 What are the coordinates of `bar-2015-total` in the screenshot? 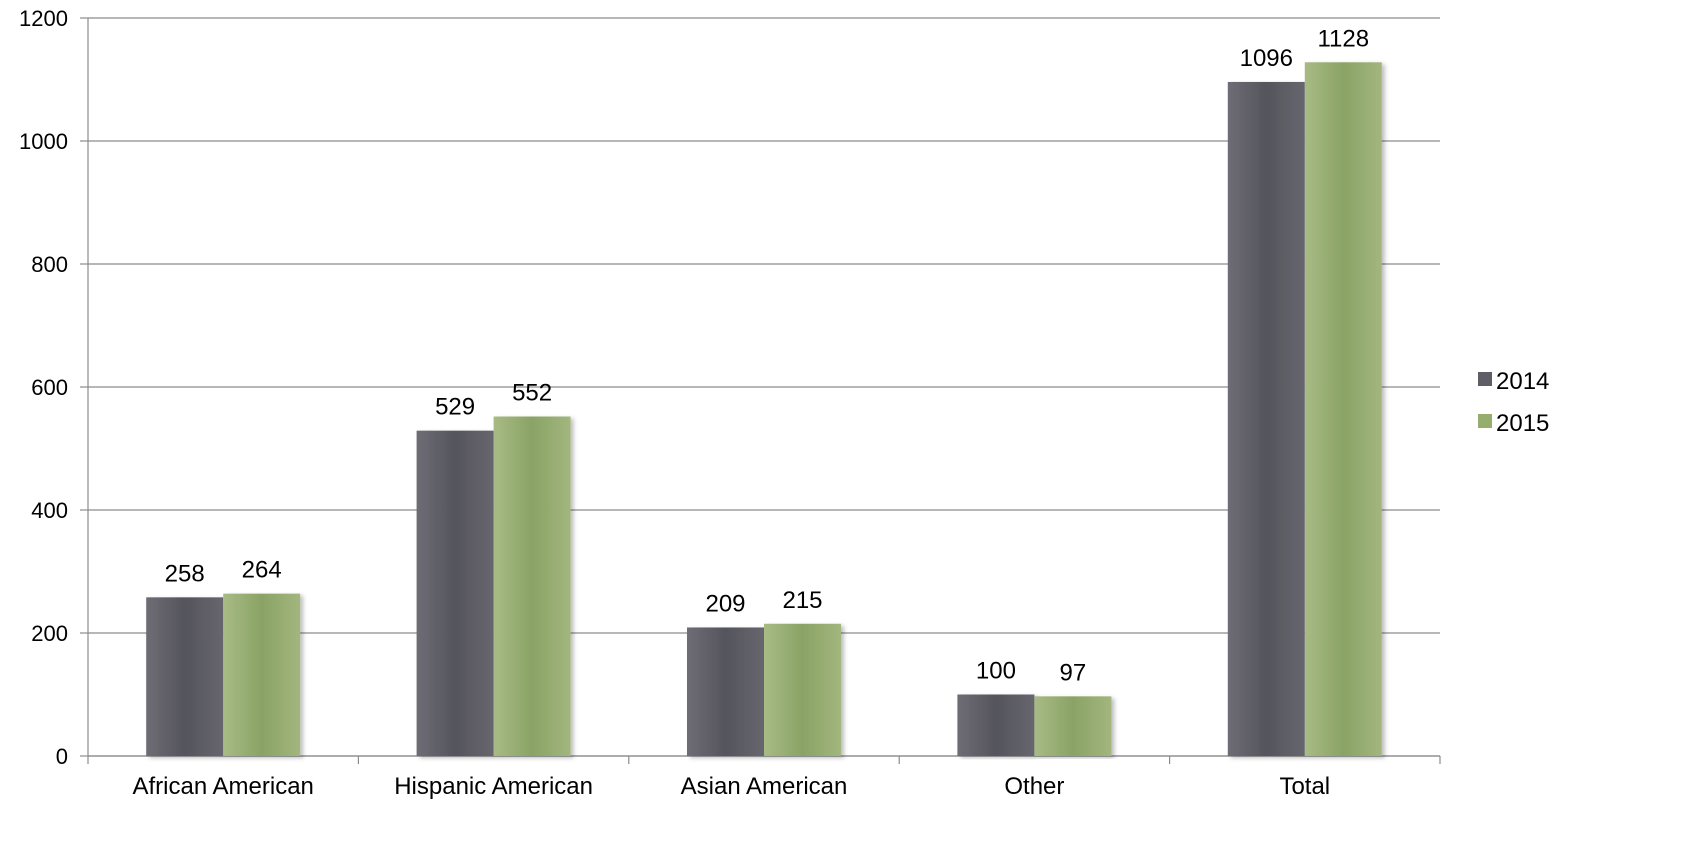 It's located at (1343, 409).